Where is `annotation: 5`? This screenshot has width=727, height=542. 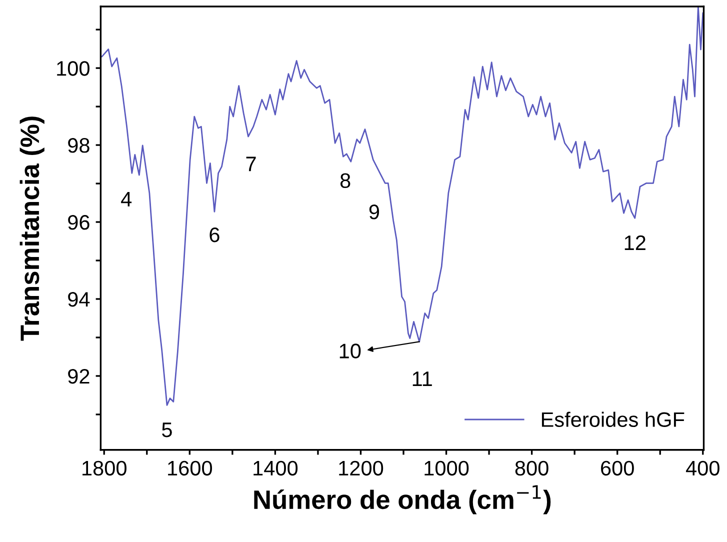 annotation: 5 is located at coordinates (167, 430).